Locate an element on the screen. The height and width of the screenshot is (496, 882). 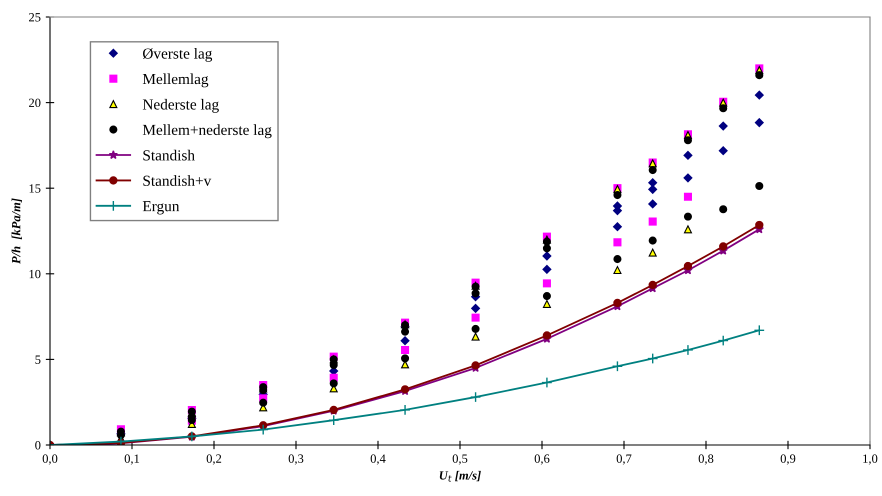
legend-label: Ergun is located at coordinates (161, 207).